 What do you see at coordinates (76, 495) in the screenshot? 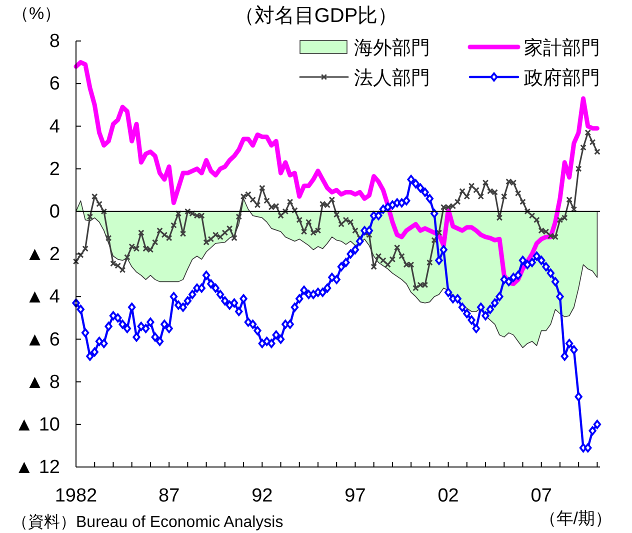
I see `x-tick-label: 1982` at bounding box center [76, 495].